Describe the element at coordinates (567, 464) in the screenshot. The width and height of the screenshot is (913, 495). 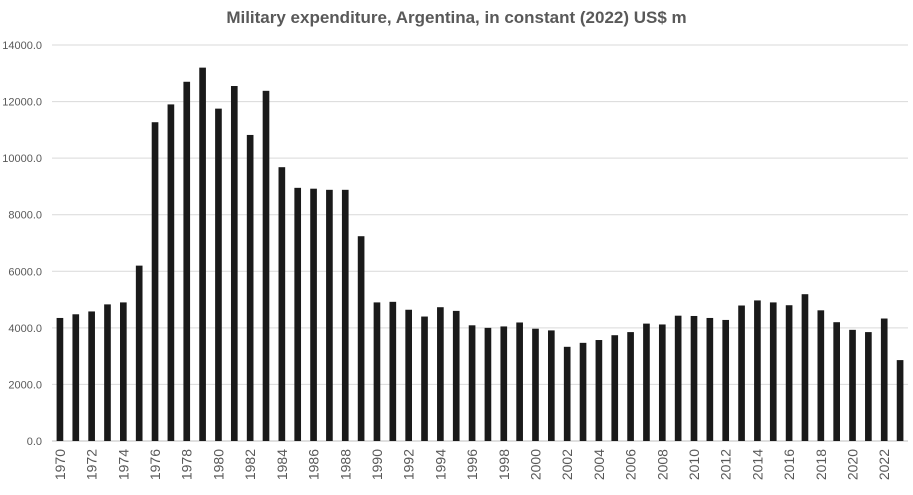
I see `x-tick-label: 2002` at that location.